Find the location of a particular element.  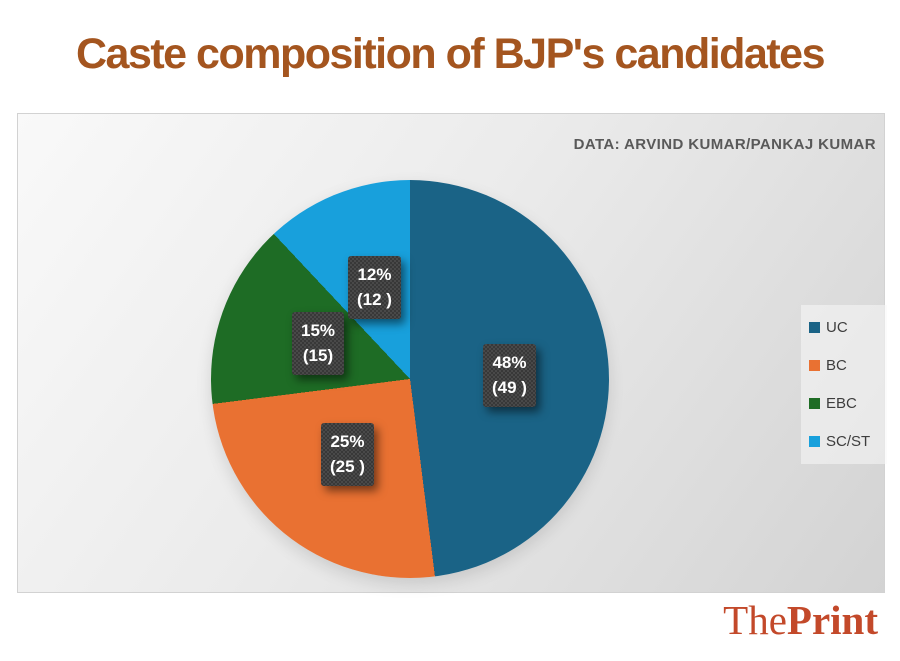

data-label-uc: 48% (49 ) is located at coordinates (509, 376).